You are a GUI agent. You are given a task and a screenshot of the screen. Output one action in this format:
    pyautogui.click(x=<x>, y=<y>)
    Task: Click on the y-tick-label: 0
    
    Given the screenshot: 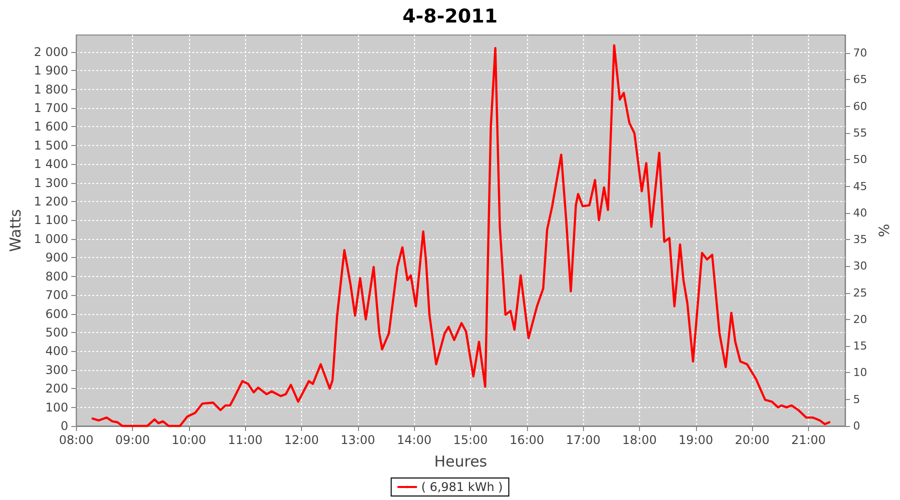 What is the action you would take?
    pyautogui.click(x=64, y=426)
    